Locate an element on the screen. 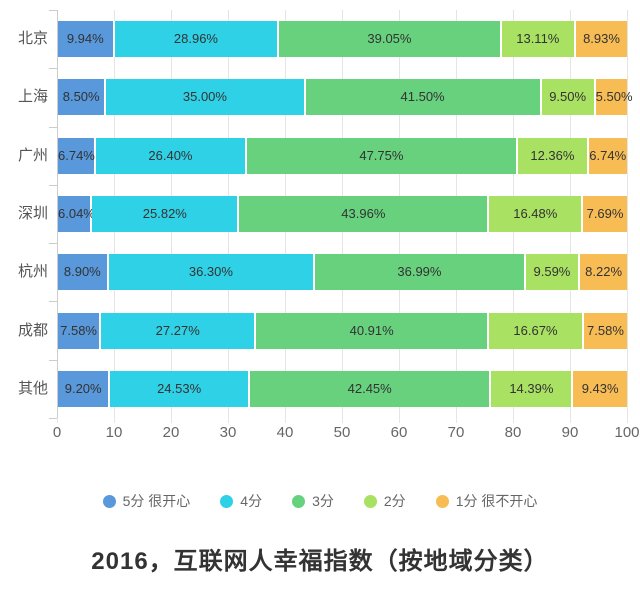 The width and height of the screenshot is (640, 596). bar-segment-杭州-1分 很不开心: 8.22% is located at coordinates (603, 272).